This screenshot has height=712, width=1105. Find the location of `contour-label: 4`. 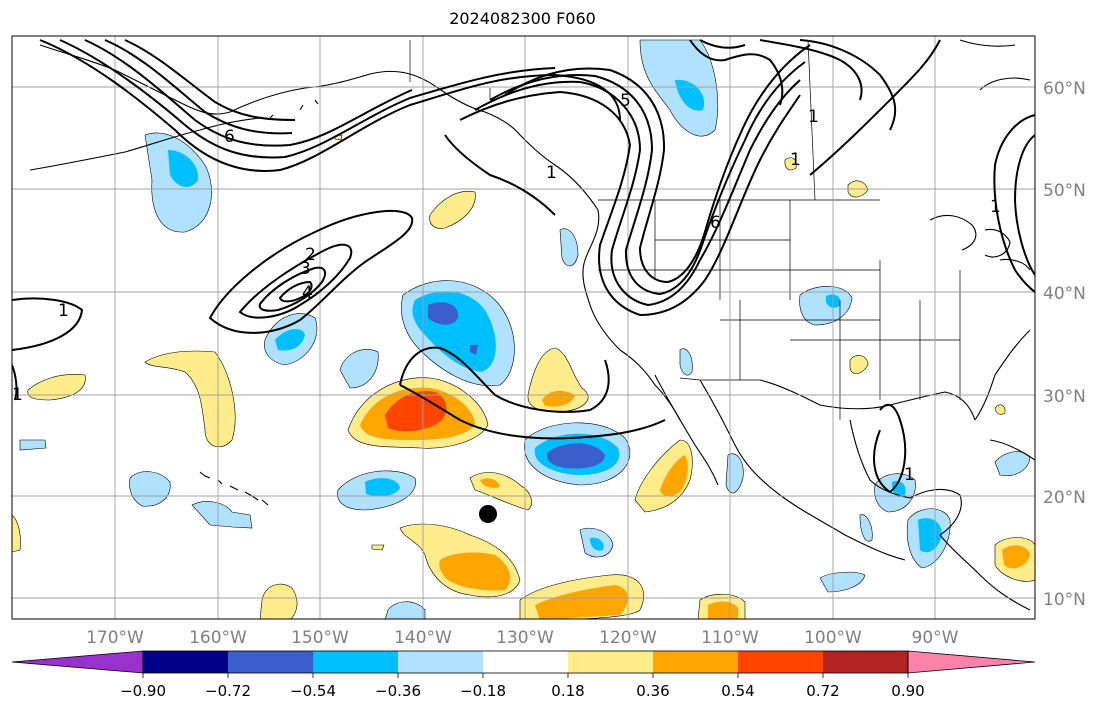

contour-label: 4 is located at coordinates (307, 293).